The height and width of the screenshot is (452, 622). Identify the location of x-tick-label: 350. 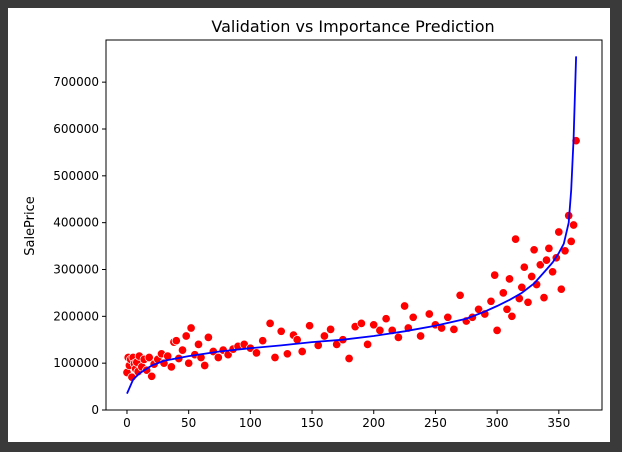
(558, 423).